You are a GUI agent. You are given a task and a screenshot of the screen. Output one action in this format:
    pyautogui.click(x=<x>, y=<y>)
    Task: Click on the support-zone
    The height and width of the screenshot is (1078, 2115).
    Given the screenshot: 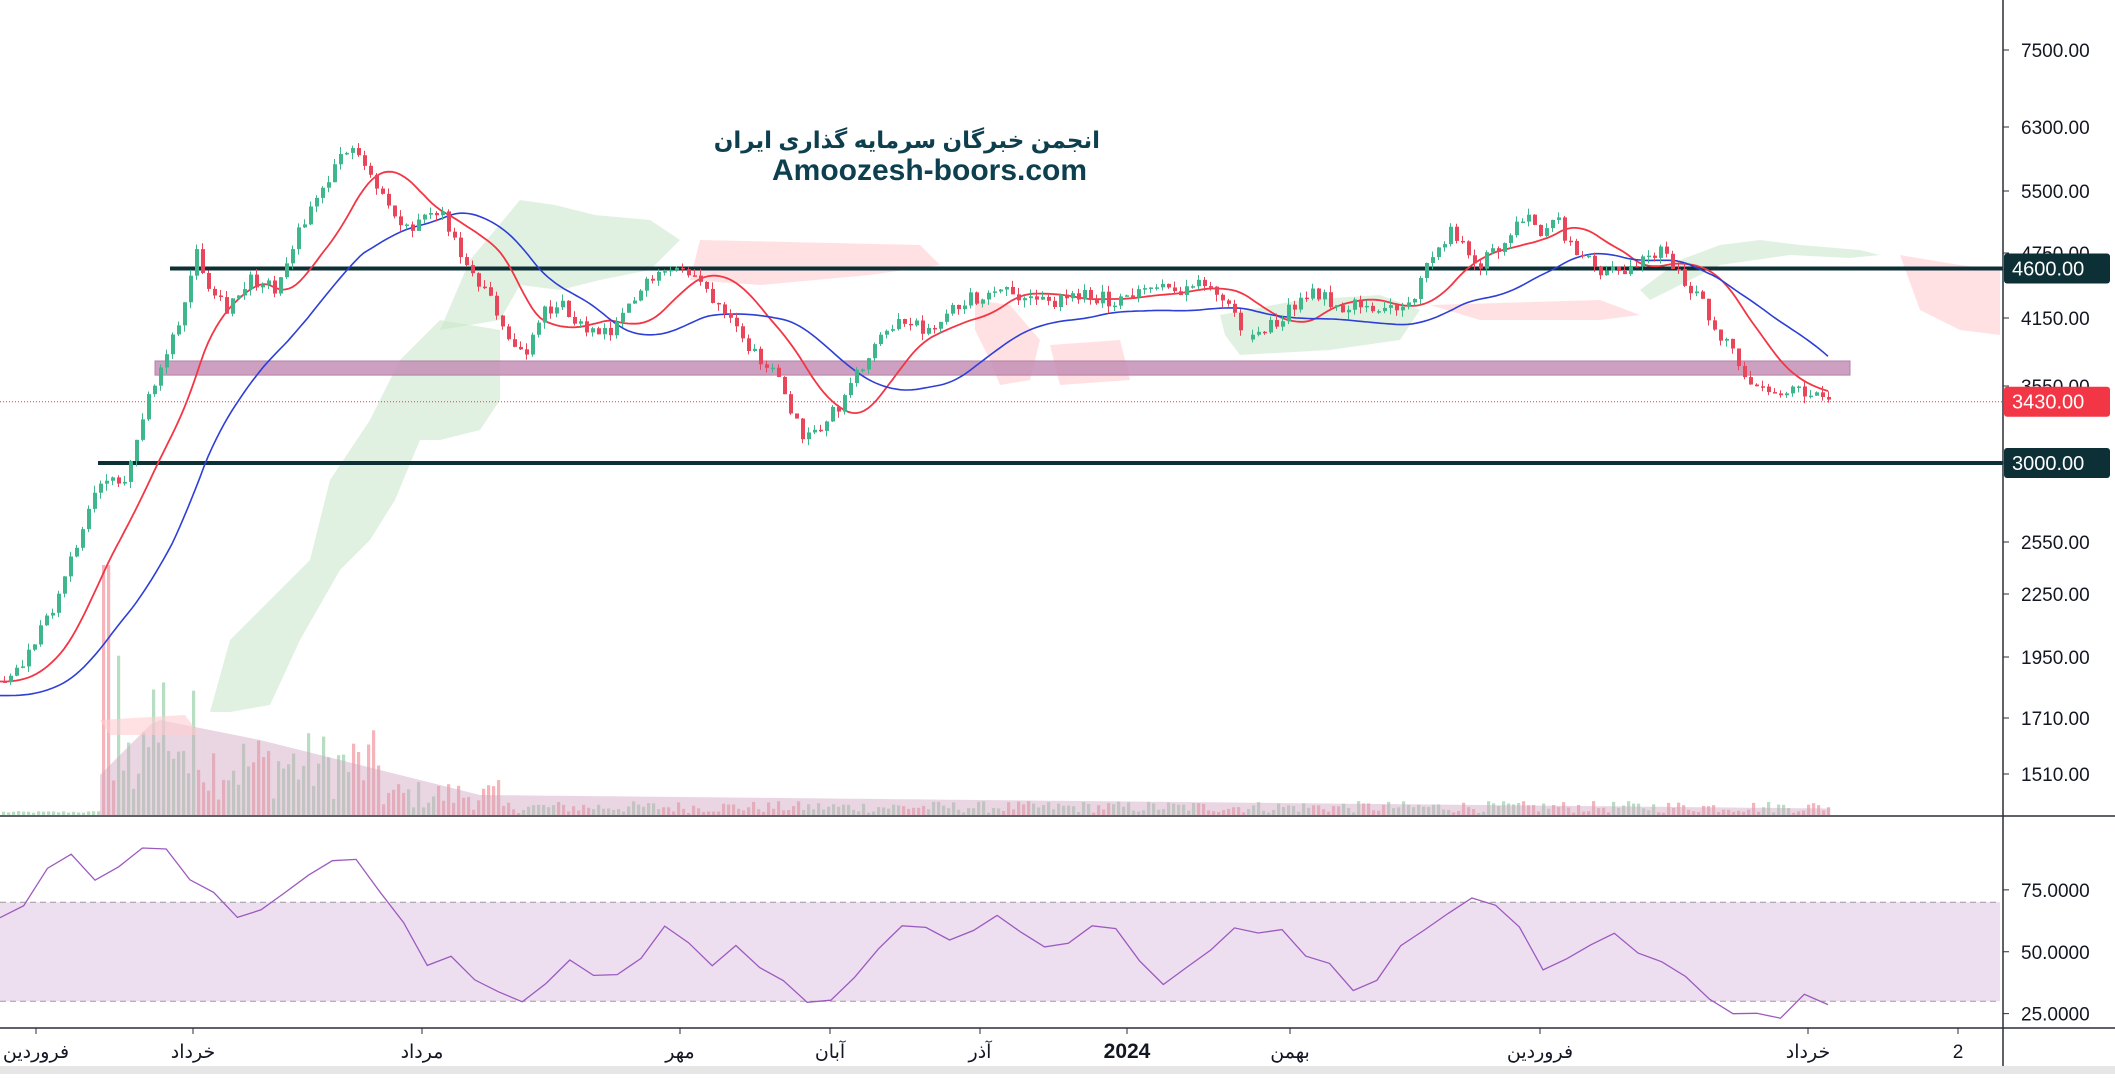 What is the action you would take?
    pyautogui.click(x=1002, y=368)
    